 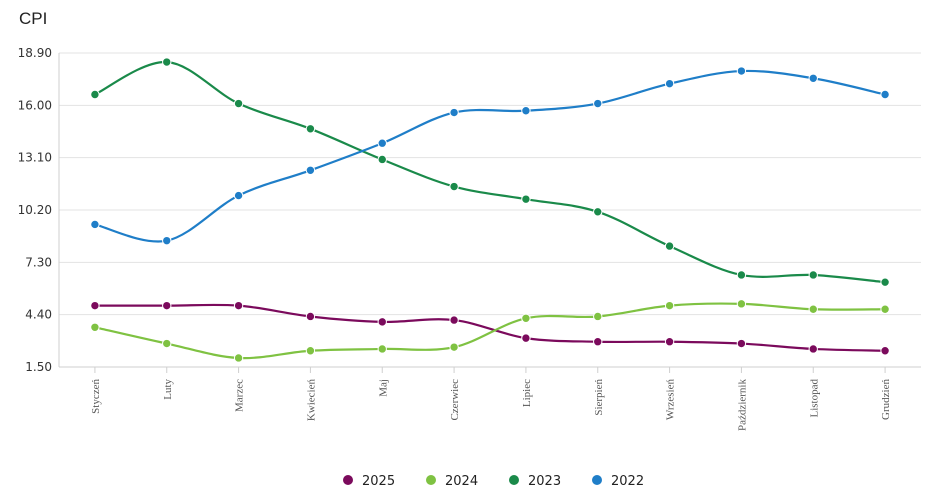 I want to click on x-tick-label: Styczeń, so click(x=96, y=396).